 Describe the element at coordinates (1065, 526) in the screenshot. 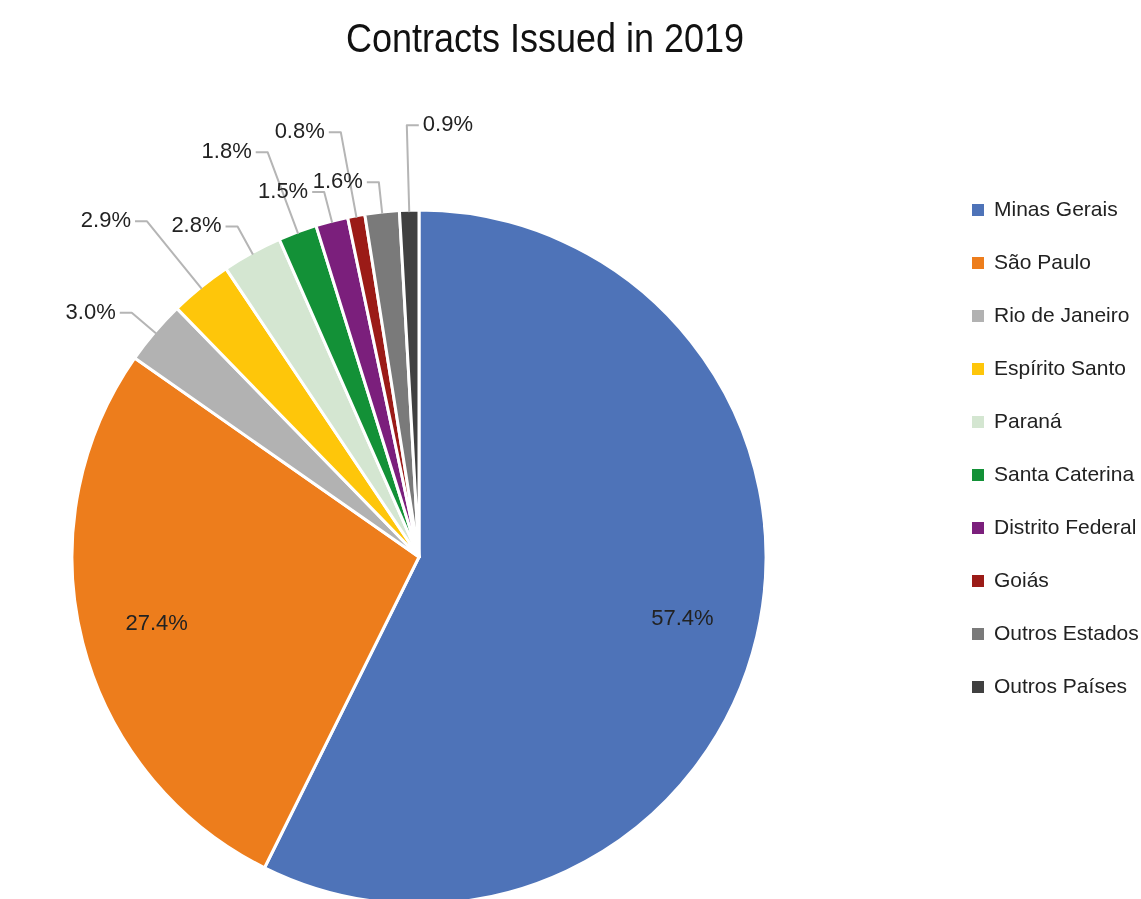

I see `legend-label: Distrito Federal` at that location.